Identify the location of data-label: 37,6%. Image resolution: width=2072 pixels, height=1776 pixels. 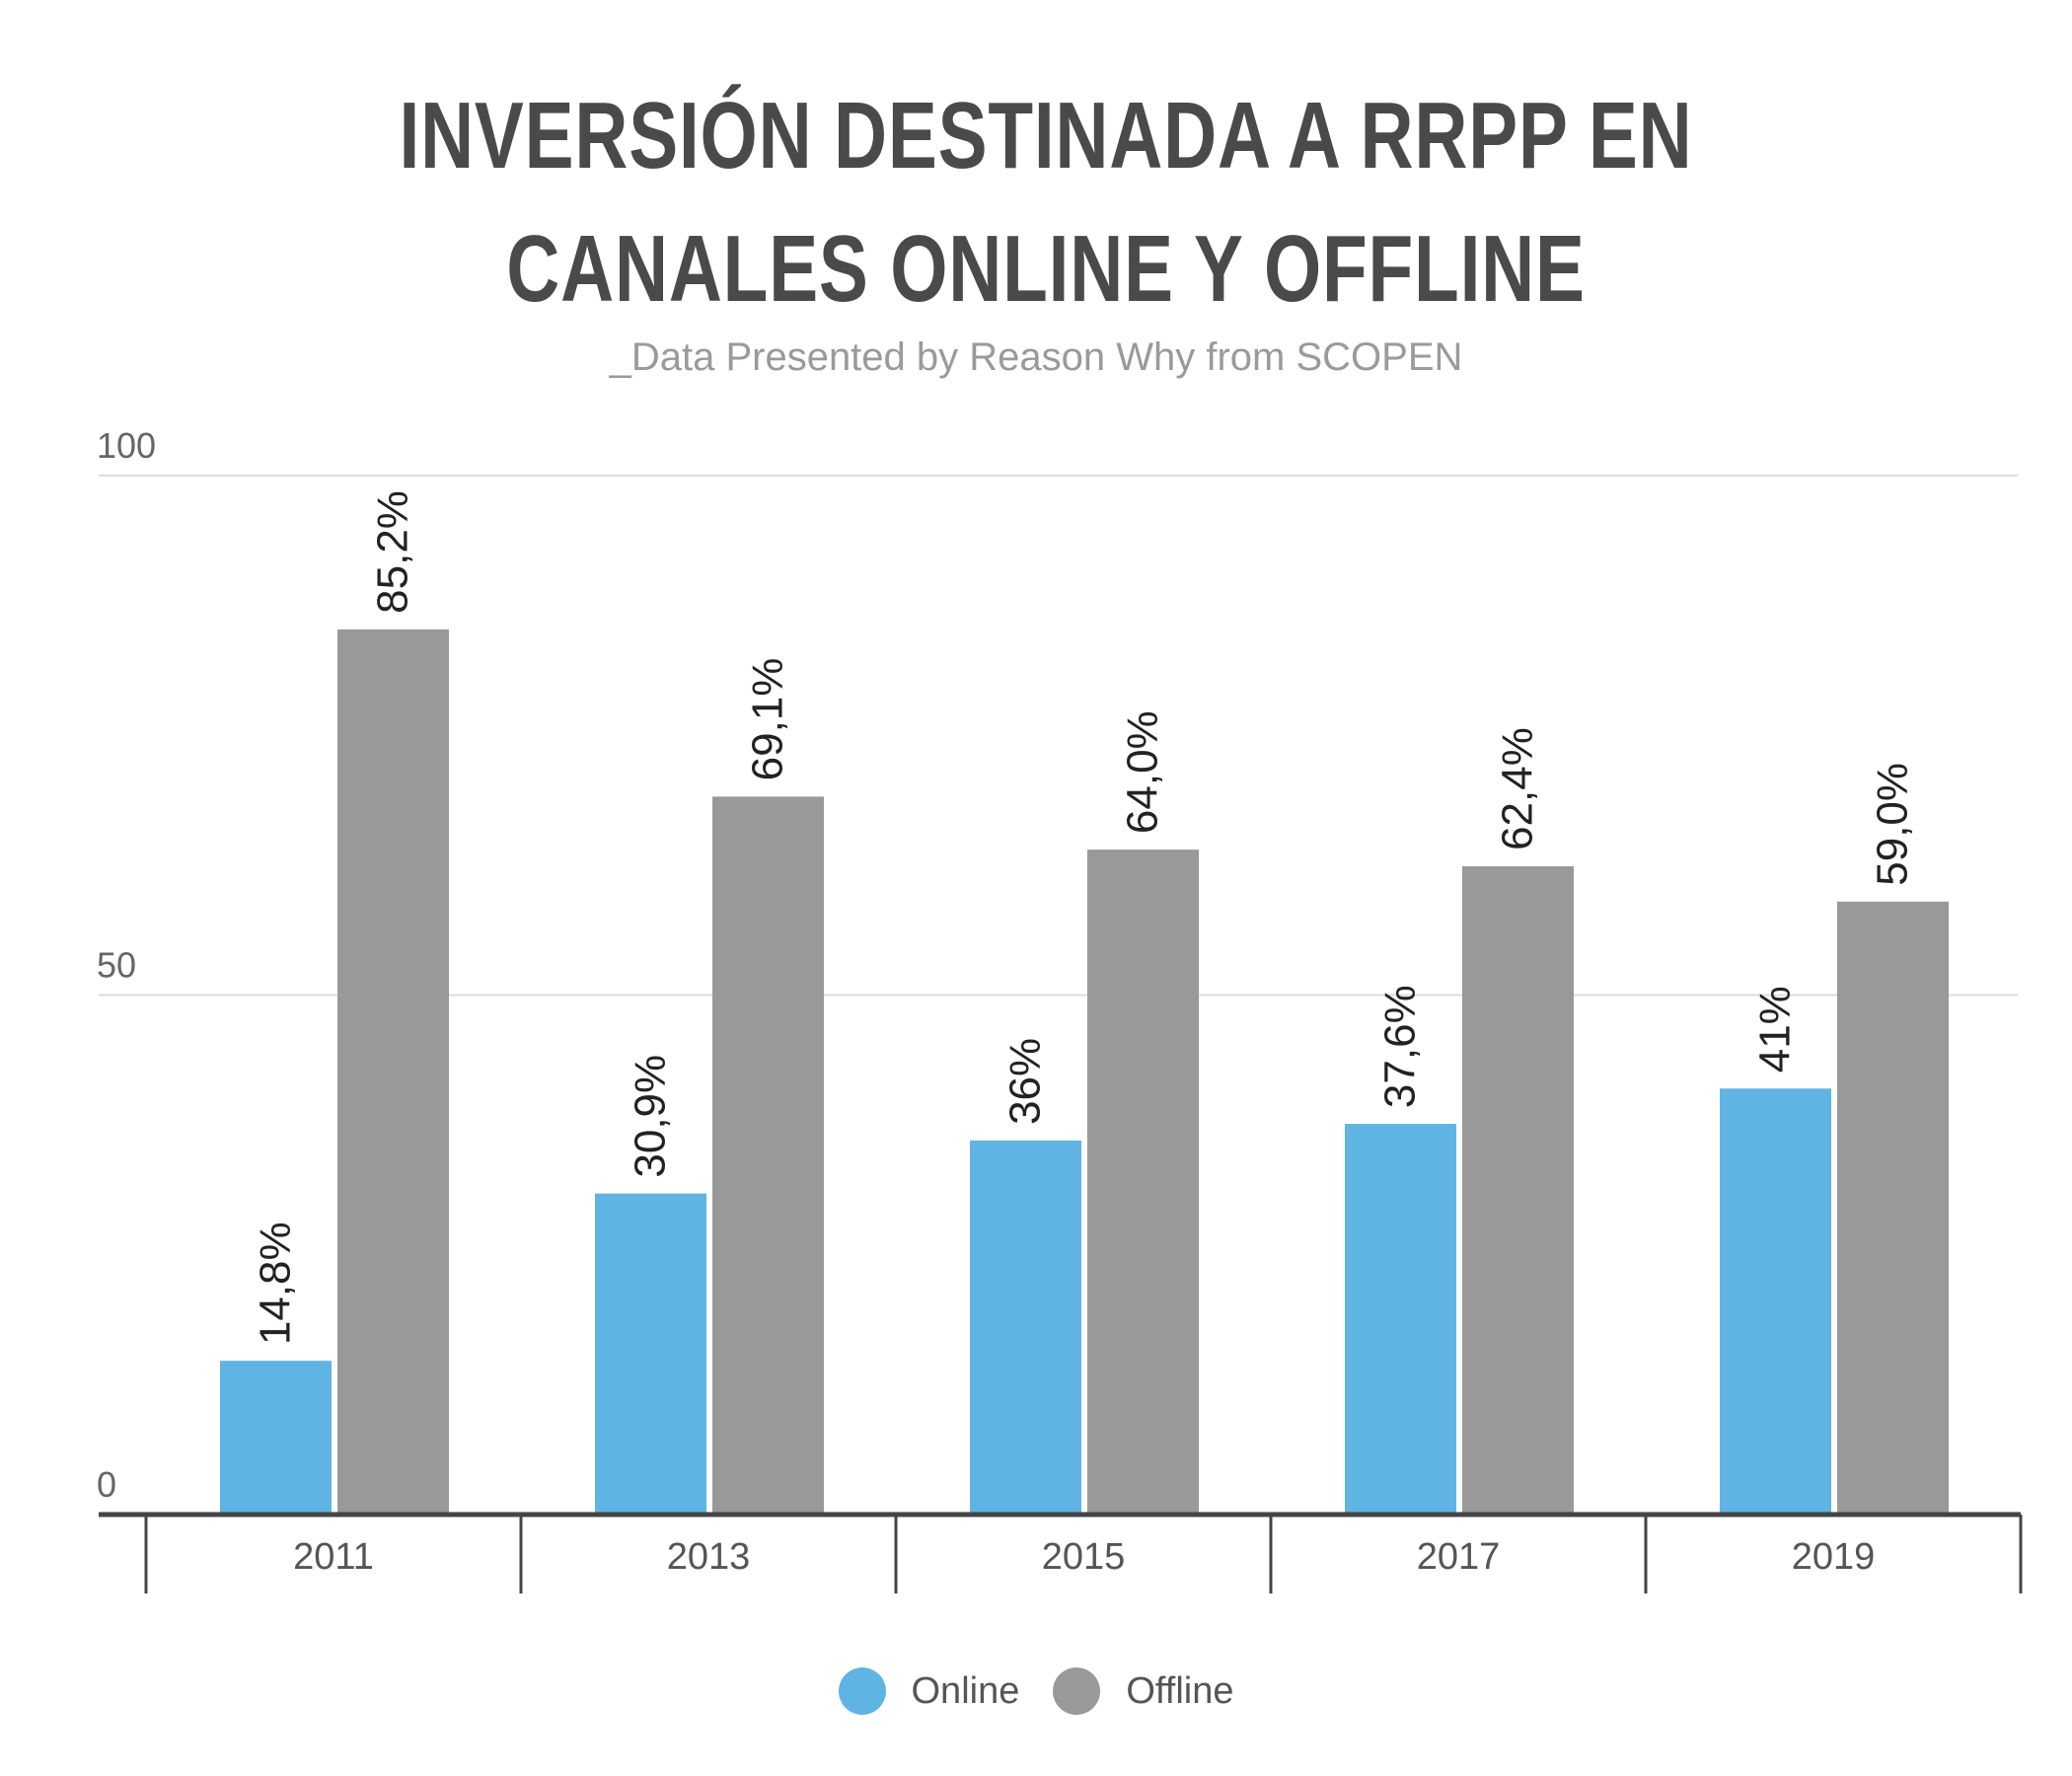
(1401, 1046).